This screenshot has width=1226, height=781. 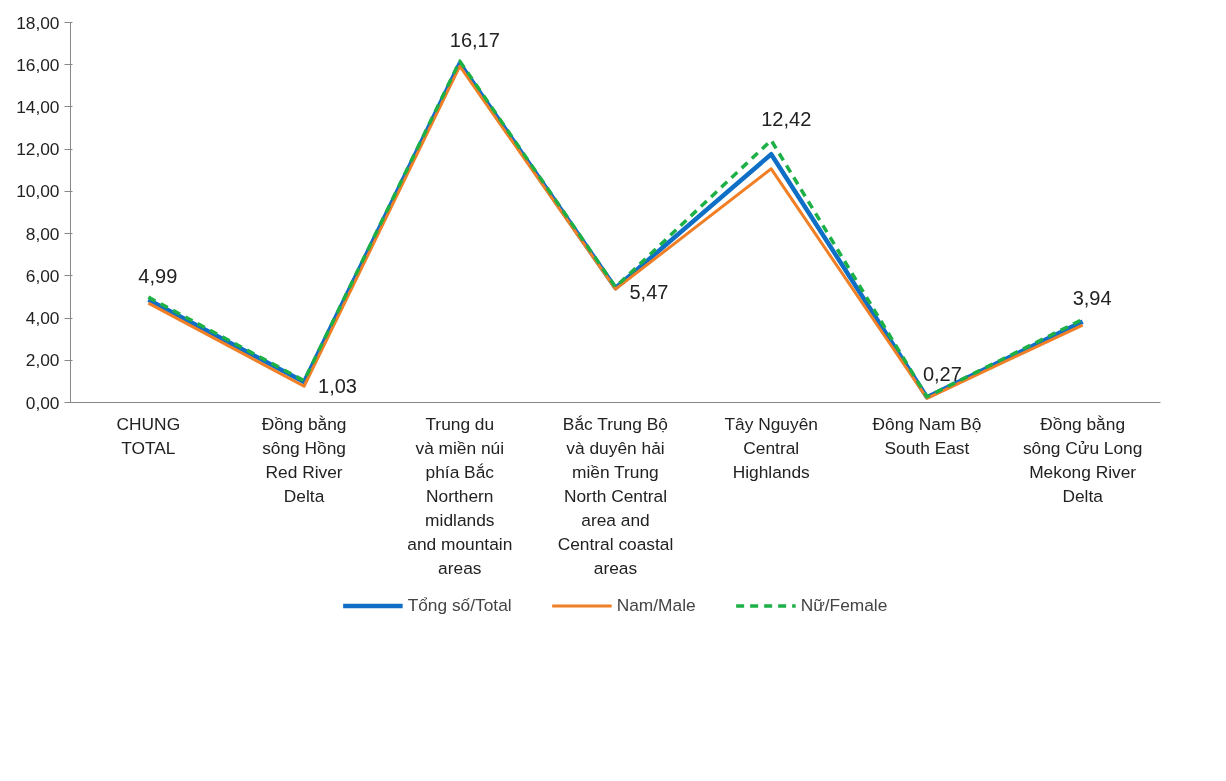 What do you see at coordinates (474, 40) in the screenshot?
I see `data-label: 16,17` at bounding box center [474, 40].